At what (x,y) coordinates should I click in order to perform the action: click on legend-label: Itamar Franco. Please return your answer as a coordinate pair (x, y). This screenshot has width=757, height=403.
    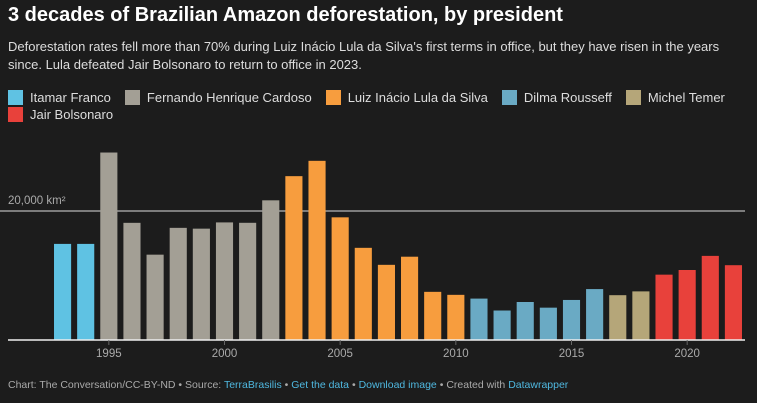
    Looking at the image, I should click on (70, 97).